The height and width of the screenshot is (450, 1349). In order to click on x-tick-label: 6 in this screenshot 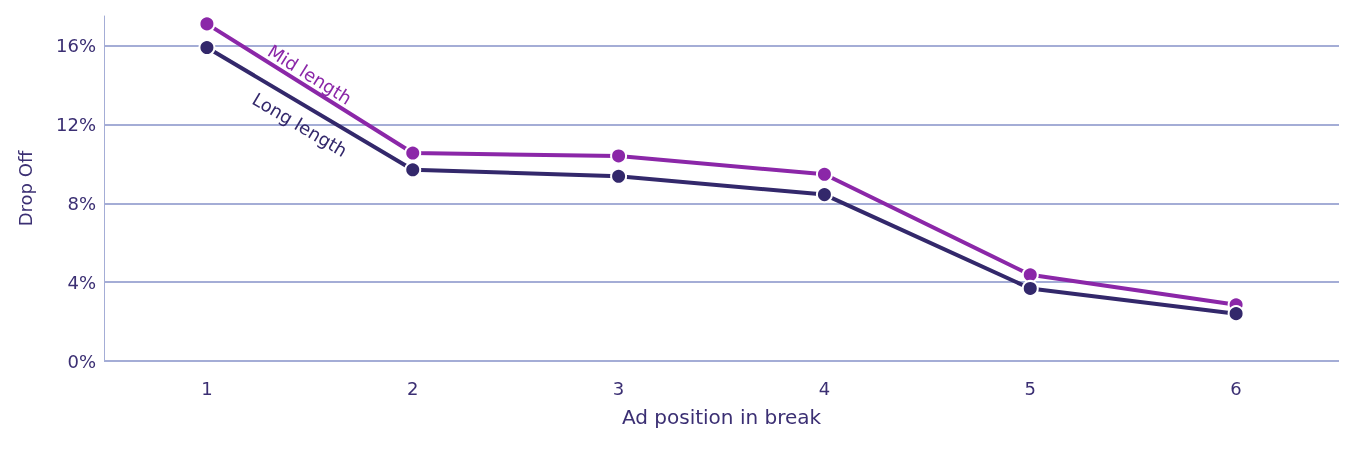, I will do `click(1236, 388)`.